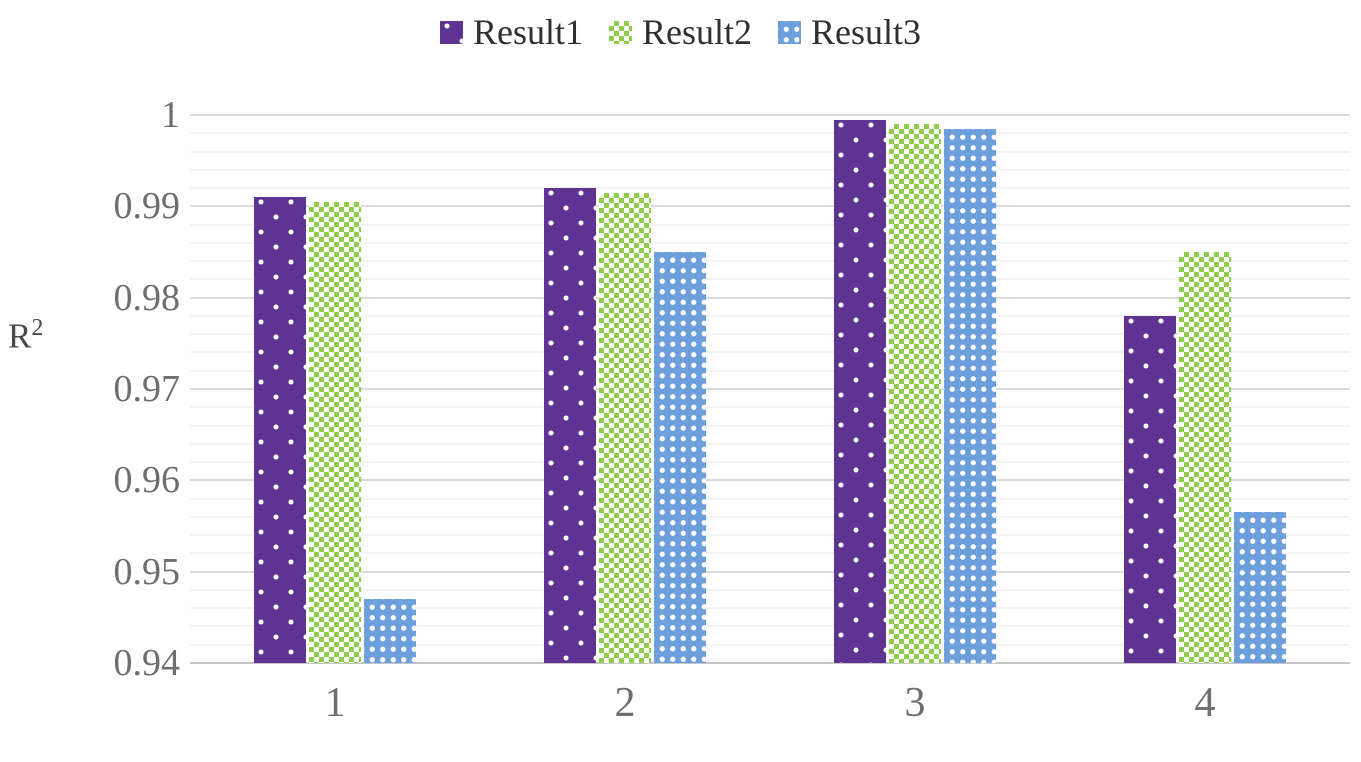 This screenshot has width=1361, height=762. What do you see at coordinates (620, 32) in the screenshot?
I see `legend-swatch-result2-icon` at bounding box center [620, 32].